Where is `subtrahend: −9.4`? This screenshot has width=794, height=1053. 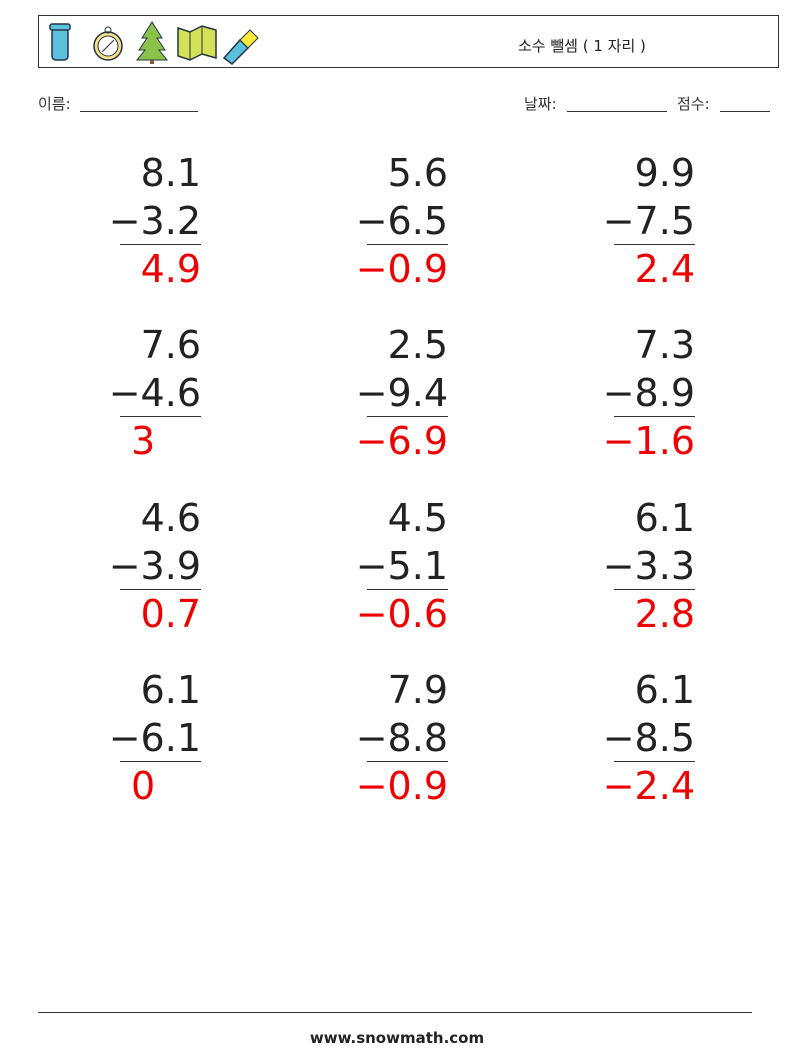
subtrahend: −9.4 is located at coordinates (401, 393).